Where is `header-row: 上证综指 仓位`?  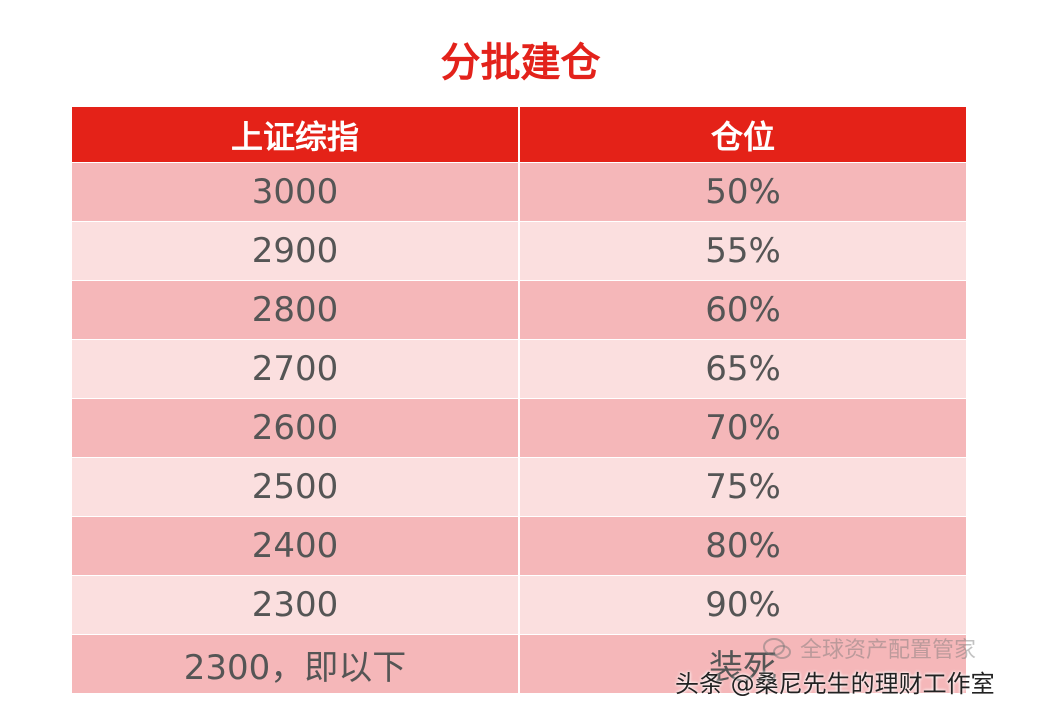
header-row: 上证综指 仓位 is located at coordinates (519, 135).